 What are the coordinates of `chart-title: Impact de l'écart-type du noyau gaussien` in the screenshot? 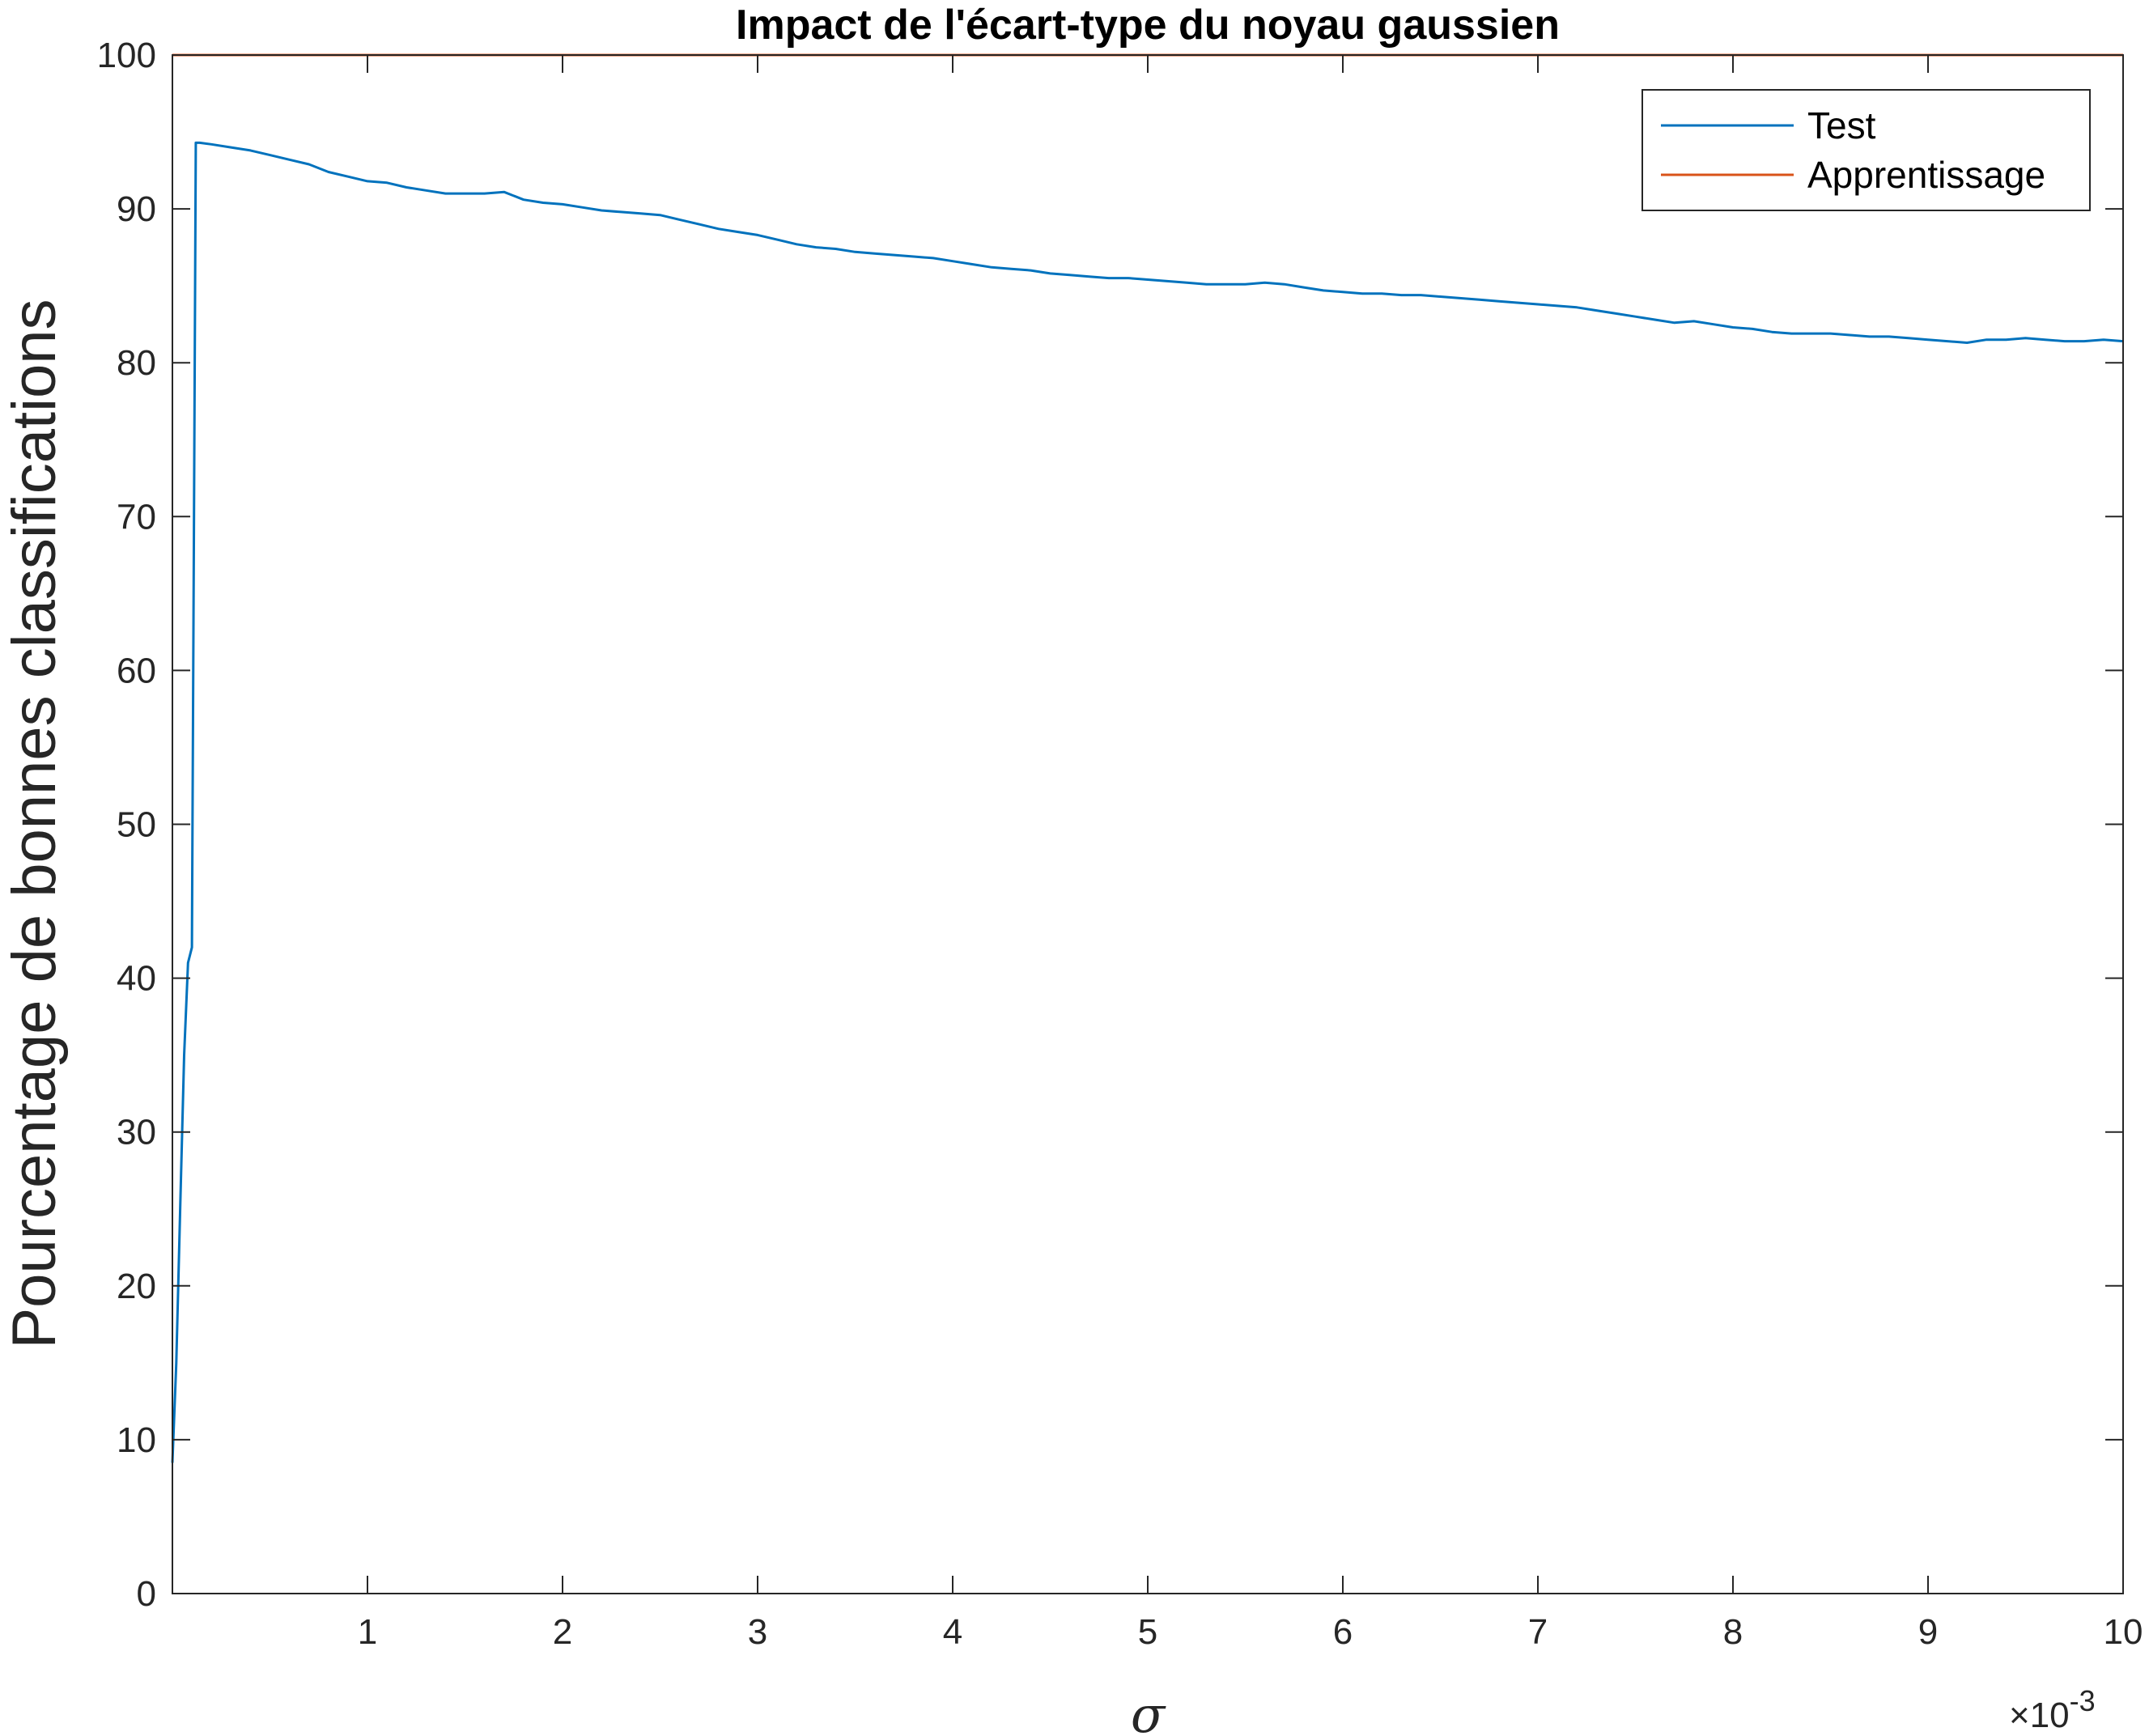 It's located at (1148, 25).